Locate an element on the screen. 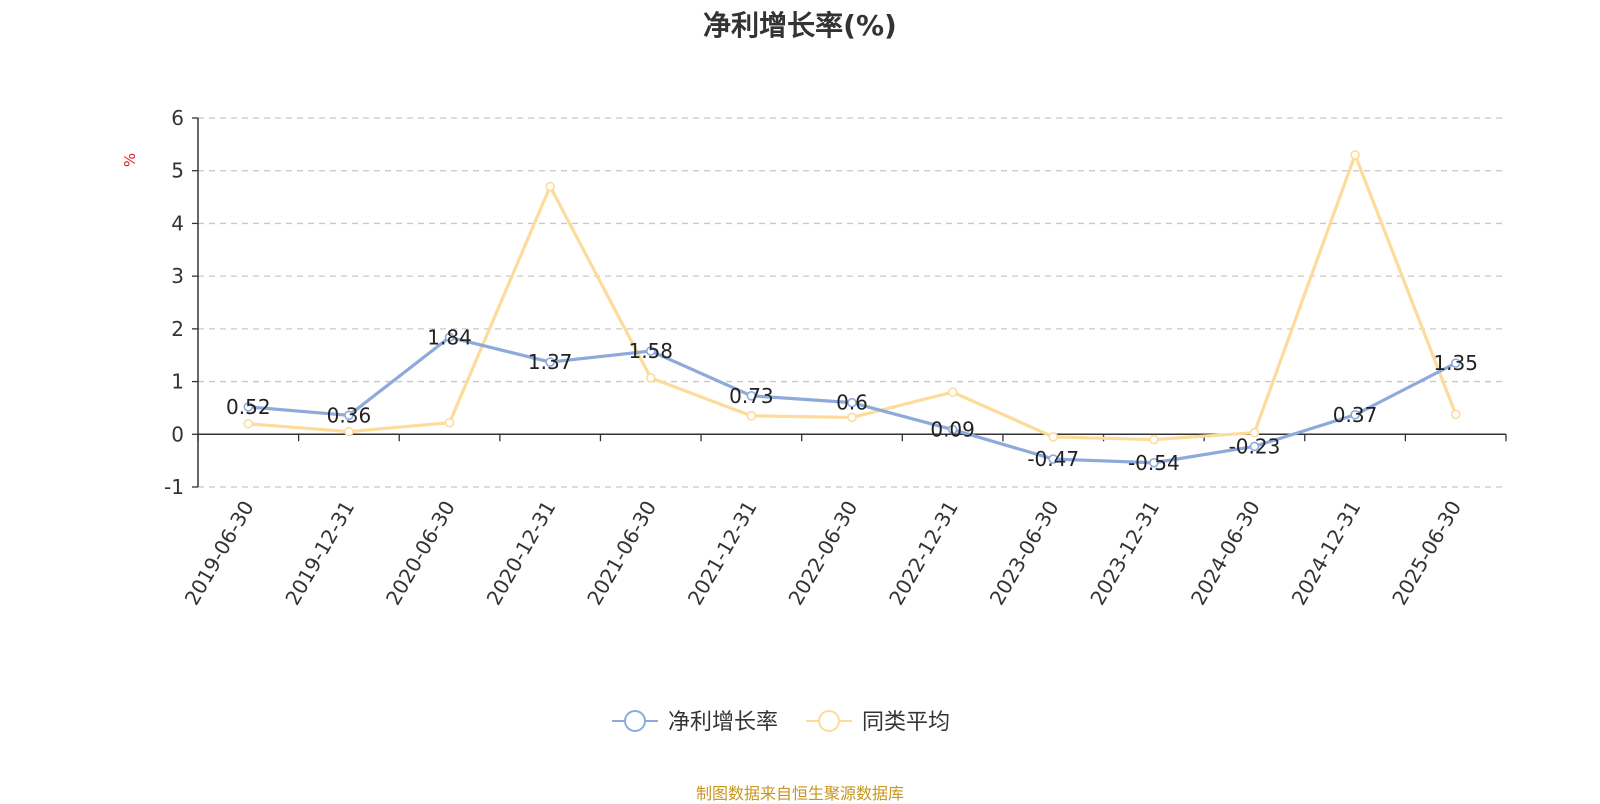  x-tick-label: 2022-06-30 is located at coordinates (822, 553).